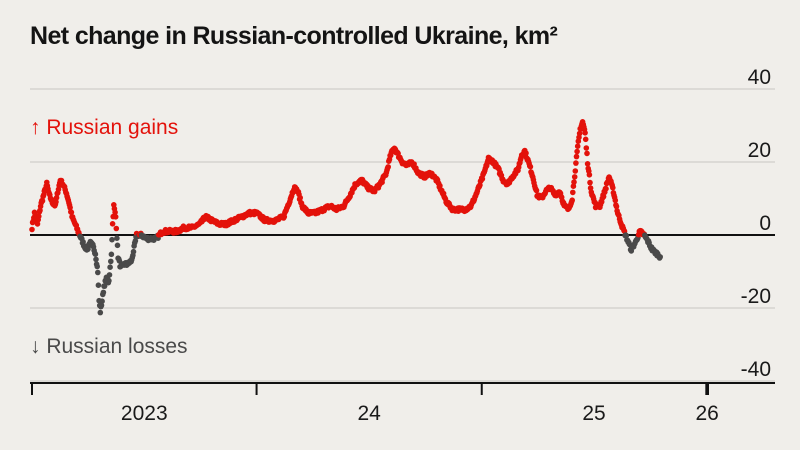 The image size is (800, 450). I want to click on y-tick-label: 40, so click(759, 77).